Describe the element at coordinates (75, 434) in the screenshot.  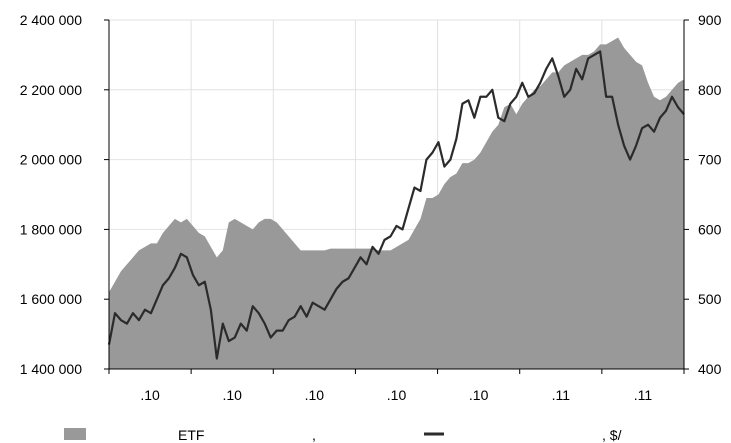
I see `legend-swatch-area` at that location.